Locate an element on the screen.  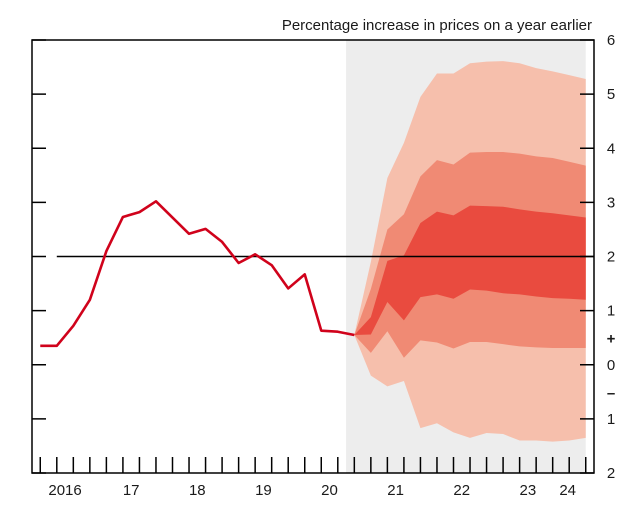
y-tick-labels: 6 5 4 3 2 1 0 1 2 + – is located at coordinates (611, 257).